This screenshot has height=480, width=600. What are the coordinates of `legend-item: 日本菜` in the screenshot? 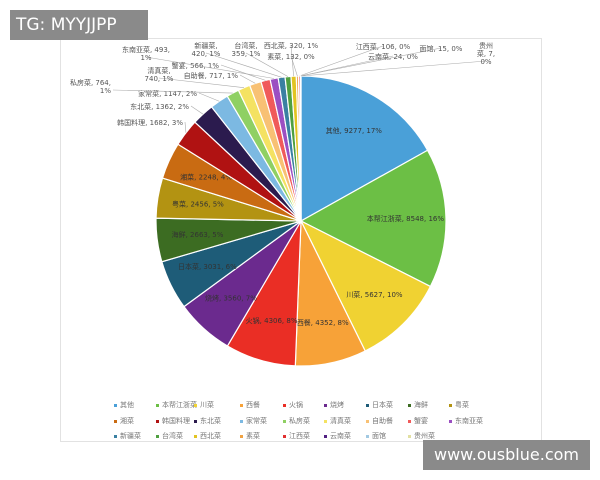 It's located at (379, 405).